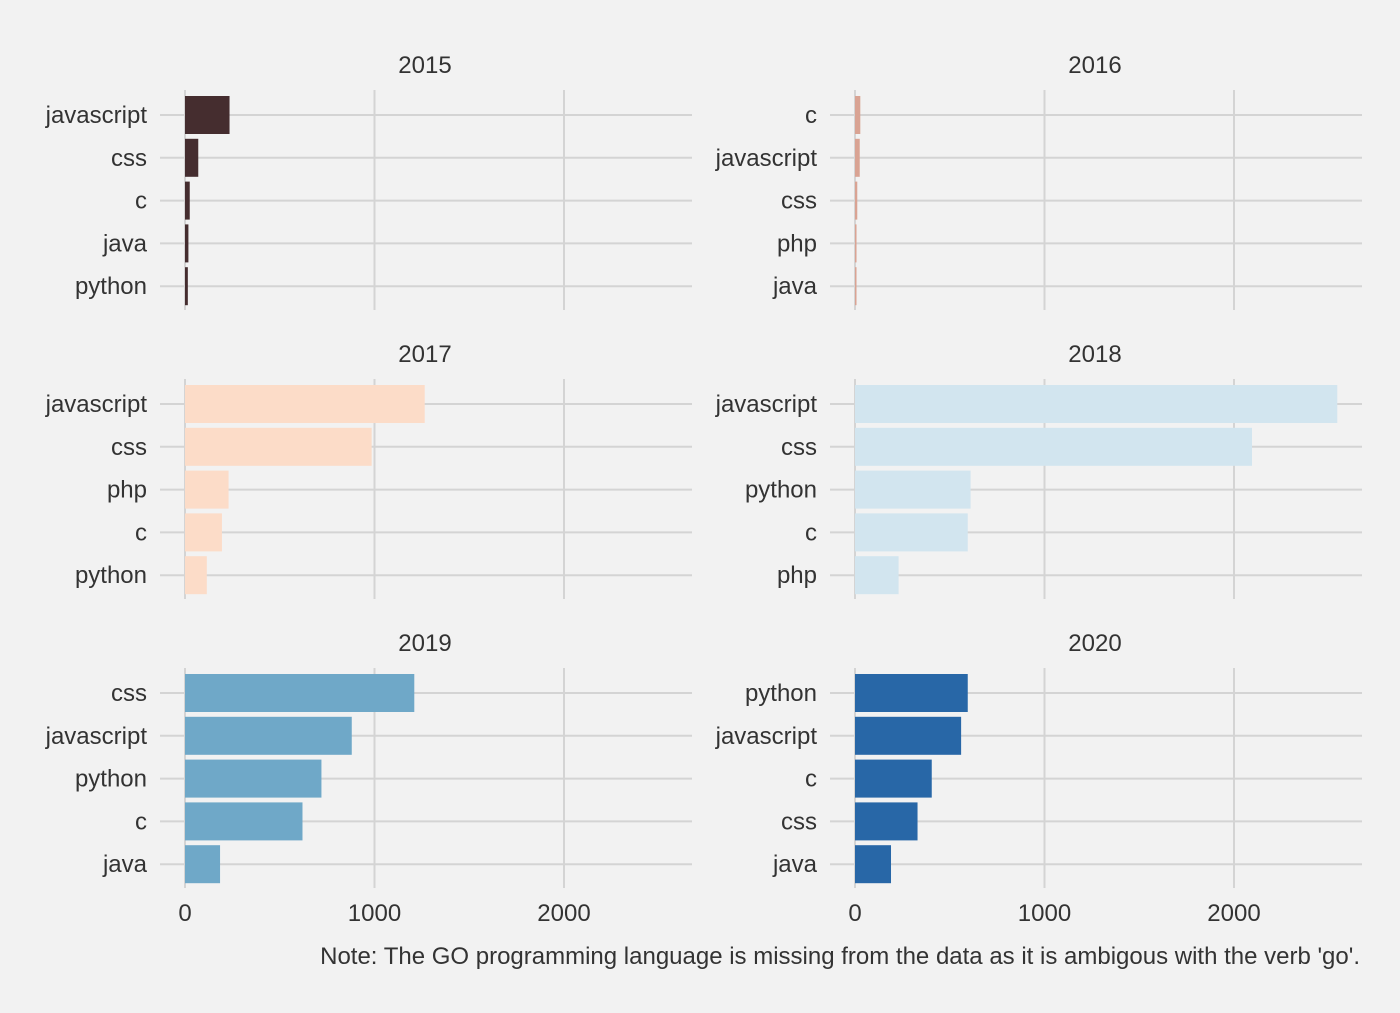 The height and width of the screenshot is (1013, 1400). Describe the element at coordinates (424, 65) in the screenshot. I see `panel-title: 2015` at that location.